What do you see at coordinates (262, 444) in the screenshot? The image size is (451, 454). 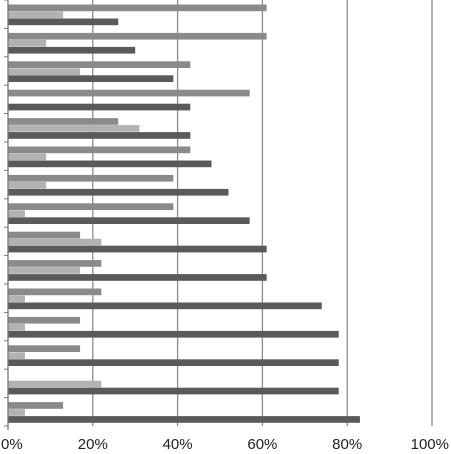 I see `x-tick-label: 60%` at bounding box center [262, 444].